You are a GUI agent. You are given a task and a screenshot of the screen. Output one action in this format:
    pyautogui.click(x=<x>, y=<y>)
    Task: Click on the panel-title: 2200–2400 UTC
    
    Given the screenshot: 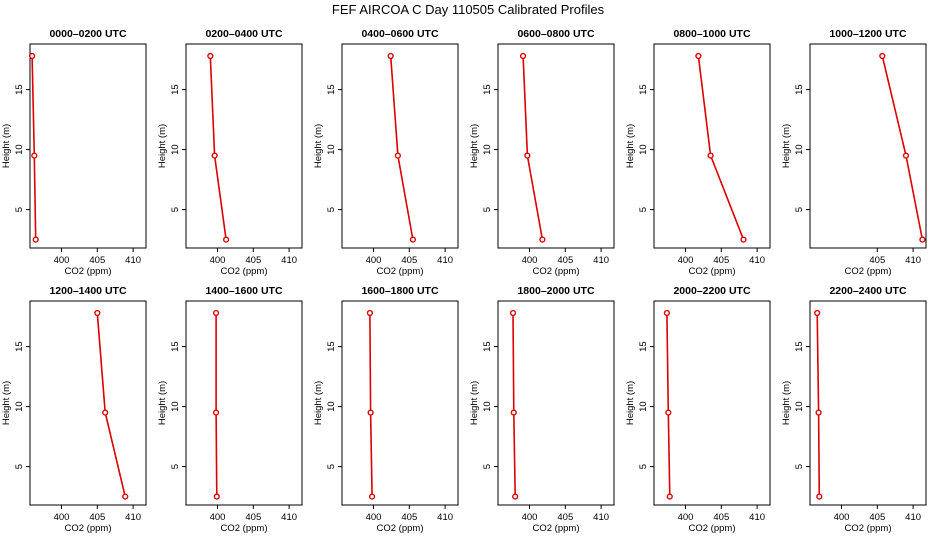 What is the action you would take?
    pyautogui.click(x=867, y=291)
    